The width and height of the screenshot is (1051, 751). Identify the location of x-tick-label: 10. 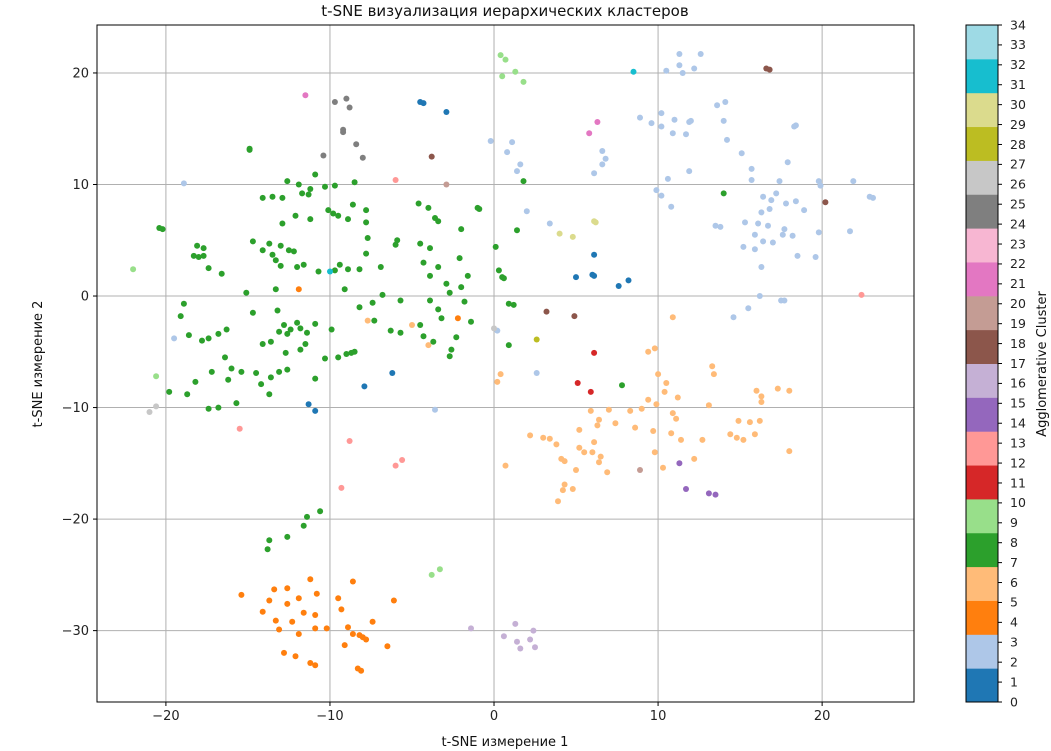
(658, 716).